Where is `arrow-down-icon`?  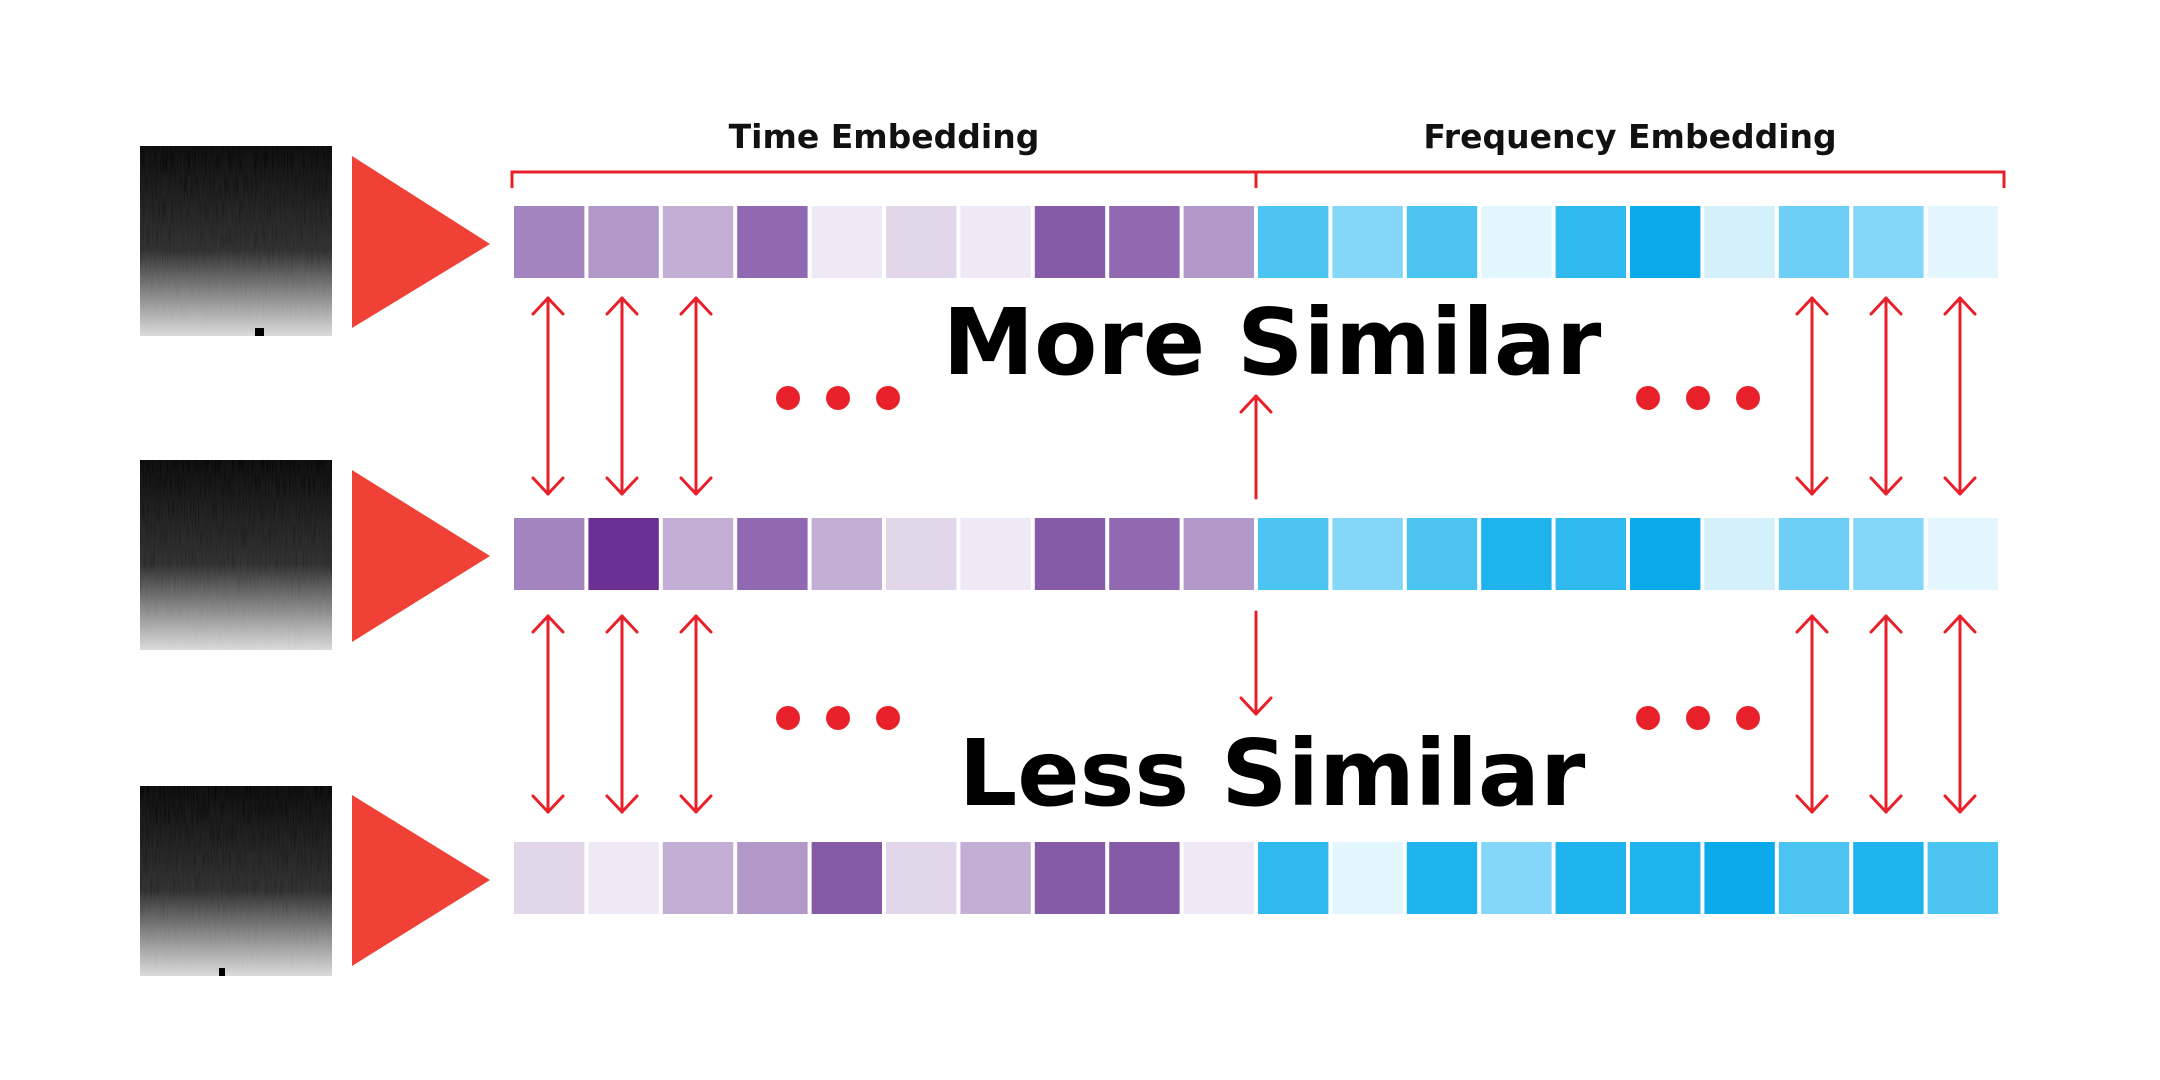 arrow-down-icon is located at coordinates (1256, 663).